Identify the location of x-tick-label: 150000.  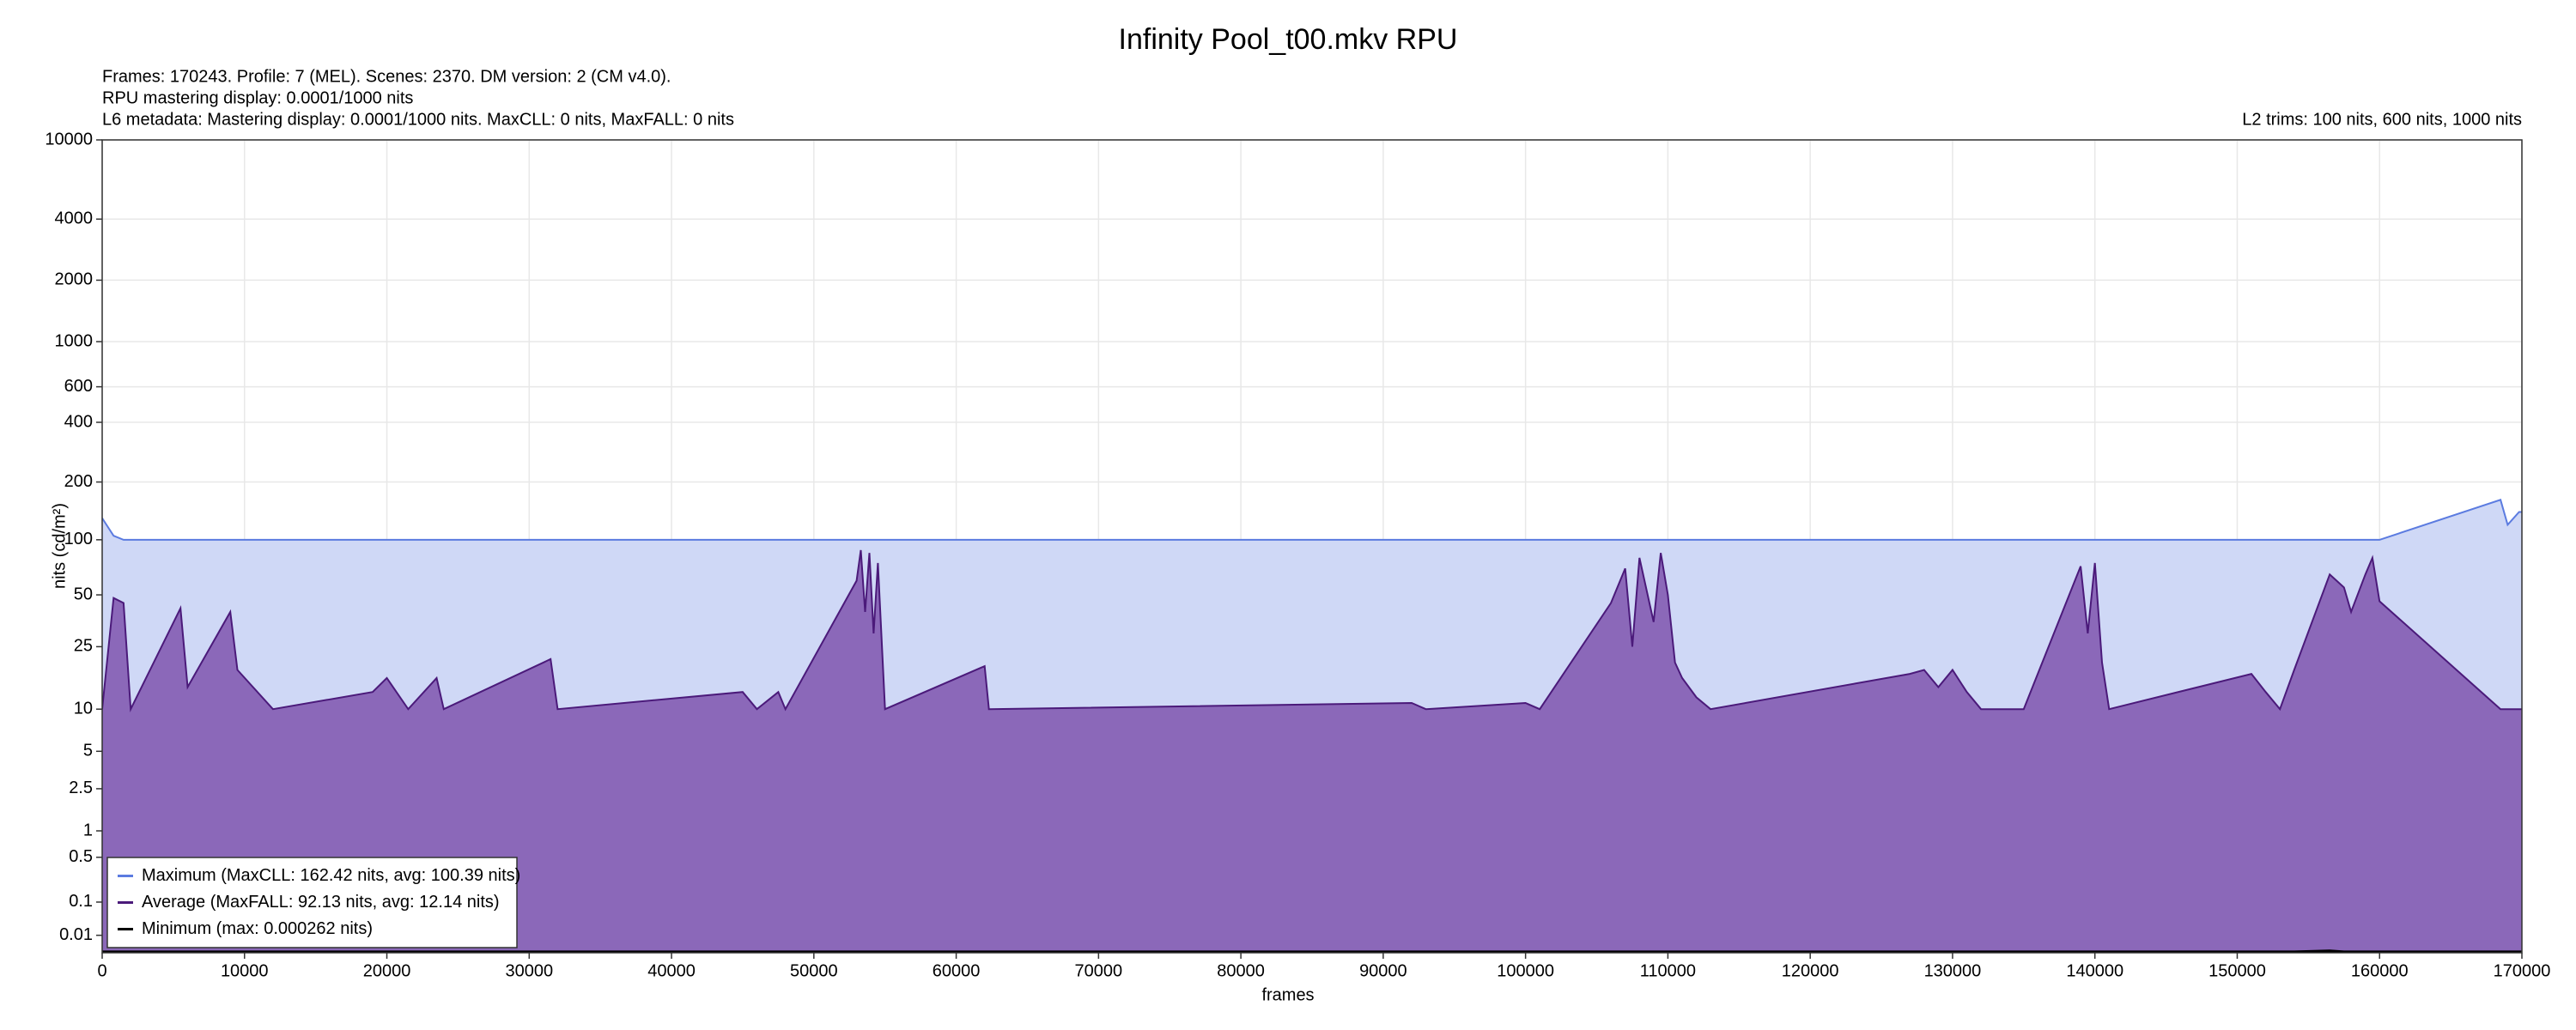
(2237, 970).